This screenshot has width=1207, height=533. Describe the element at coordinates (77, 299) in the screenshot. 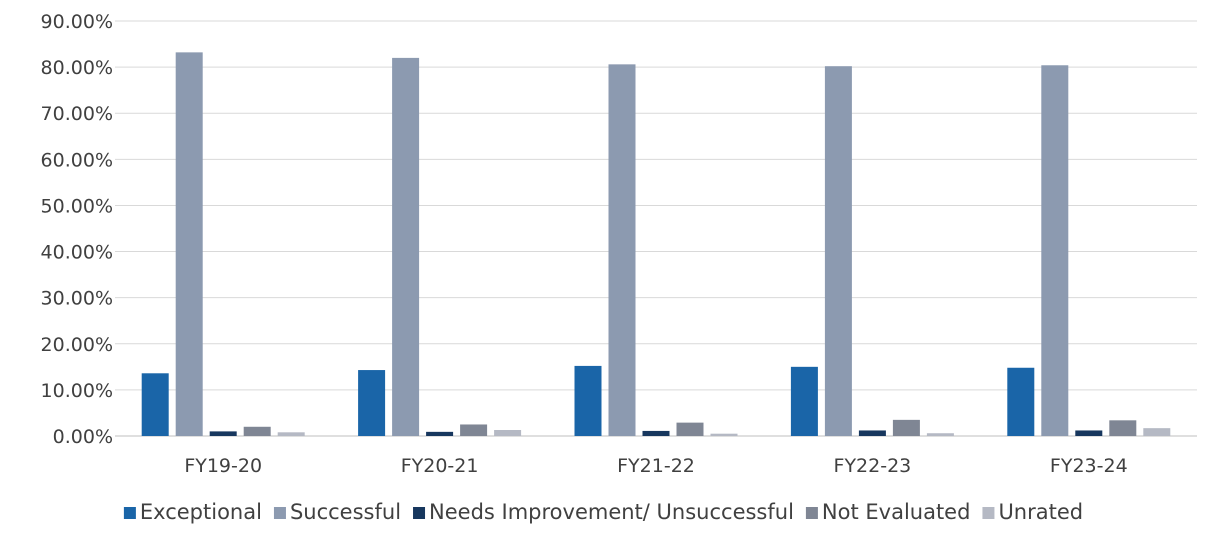

I see `y-tick-label: 30.00%` at that location.